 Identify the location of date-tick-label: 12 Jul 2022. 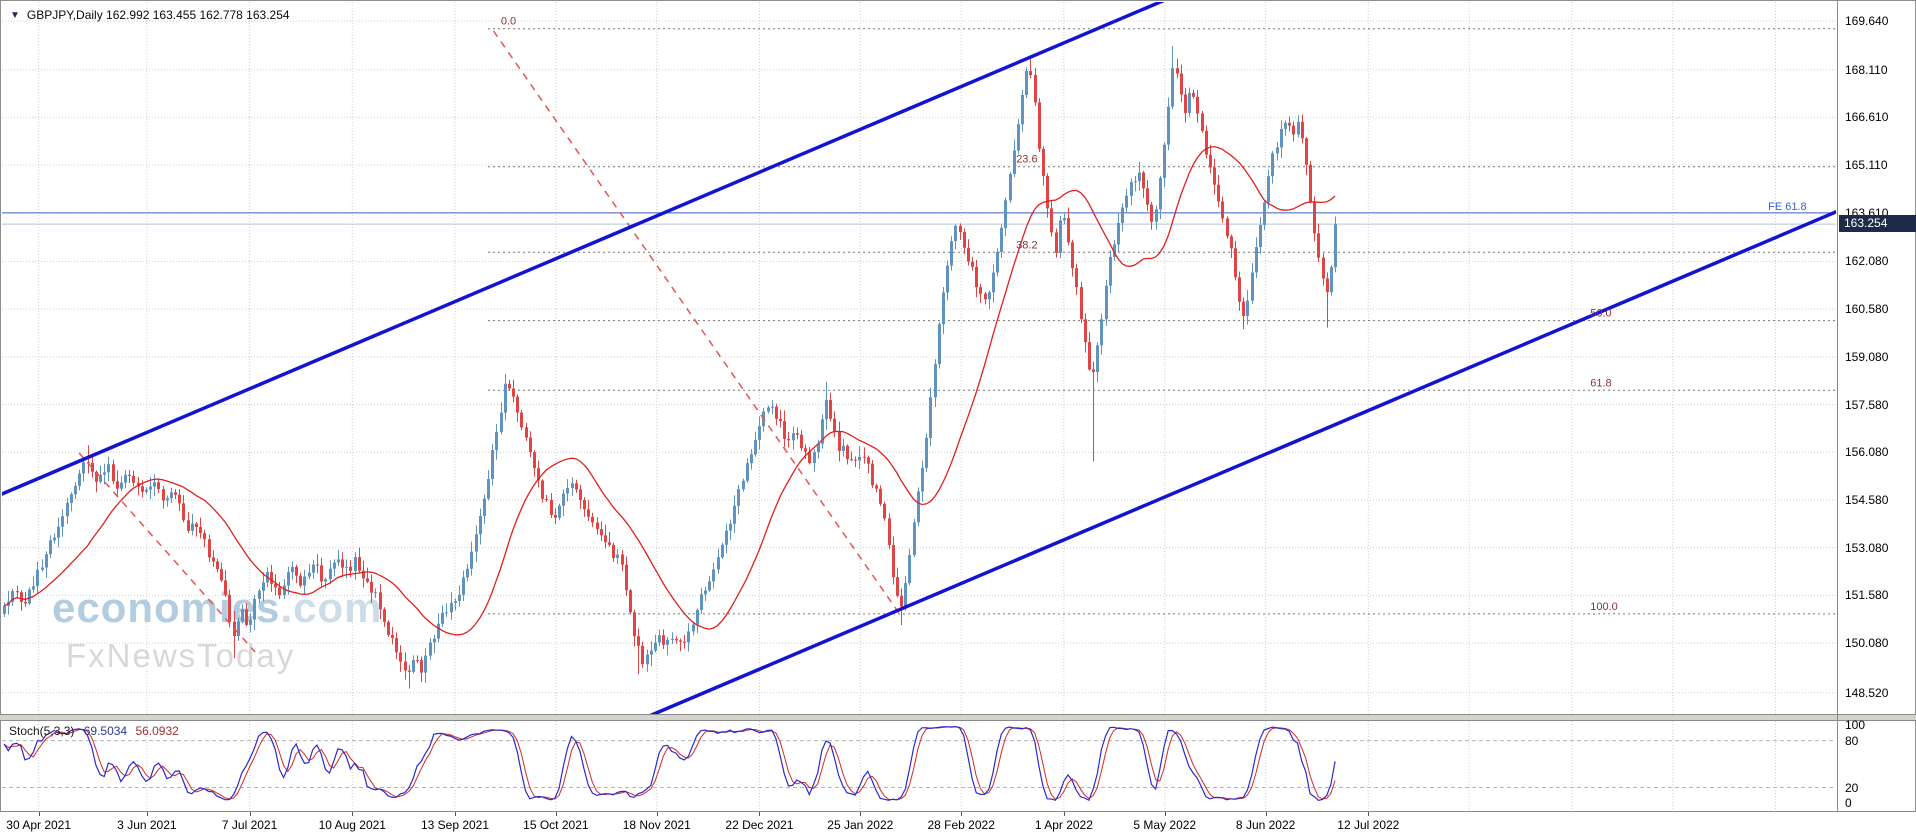
(1368, 825).